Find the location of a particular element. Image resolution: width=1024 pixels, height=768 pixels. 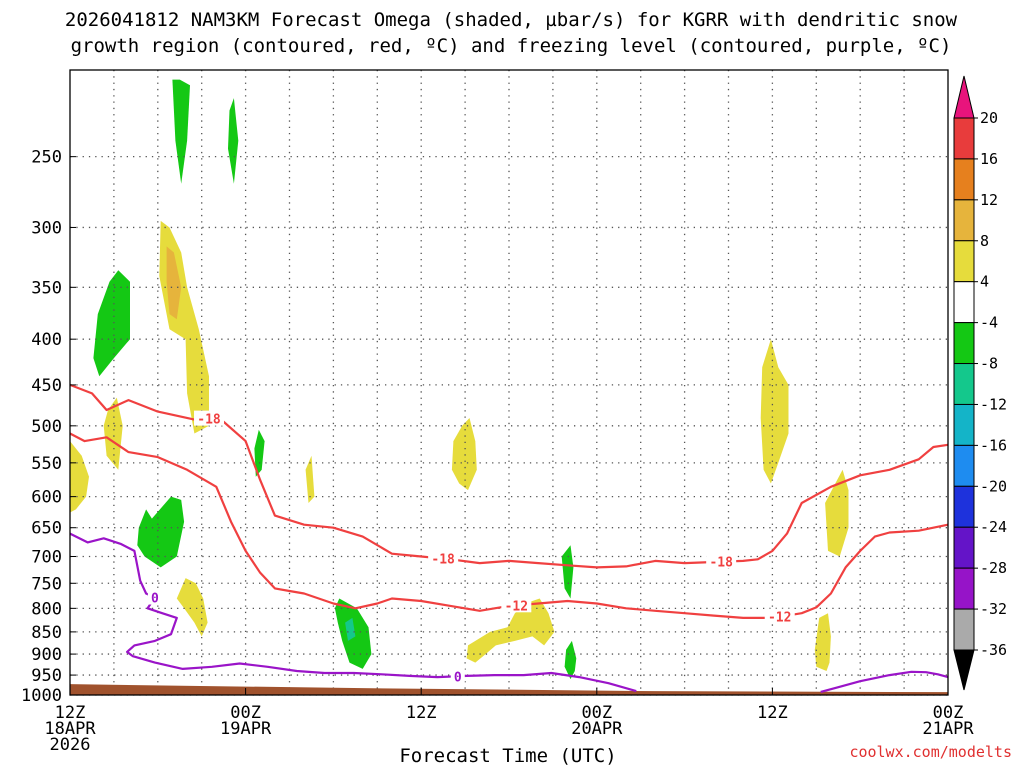

y-tick-label: 550 is located at coordinates (46, 464).